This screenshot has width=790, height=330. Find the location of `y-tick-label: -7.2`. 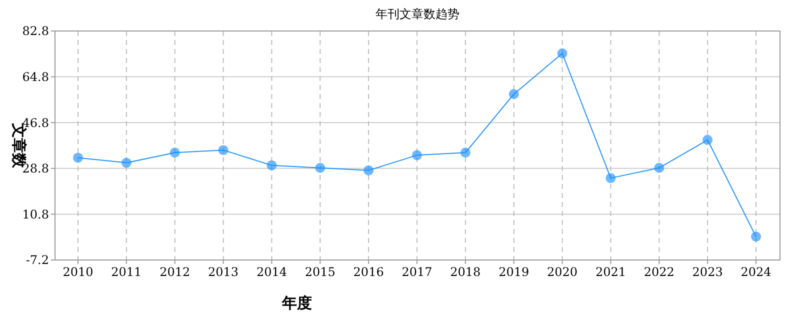

y-tick-label: -7.2 is located at coordinates (37, 260).